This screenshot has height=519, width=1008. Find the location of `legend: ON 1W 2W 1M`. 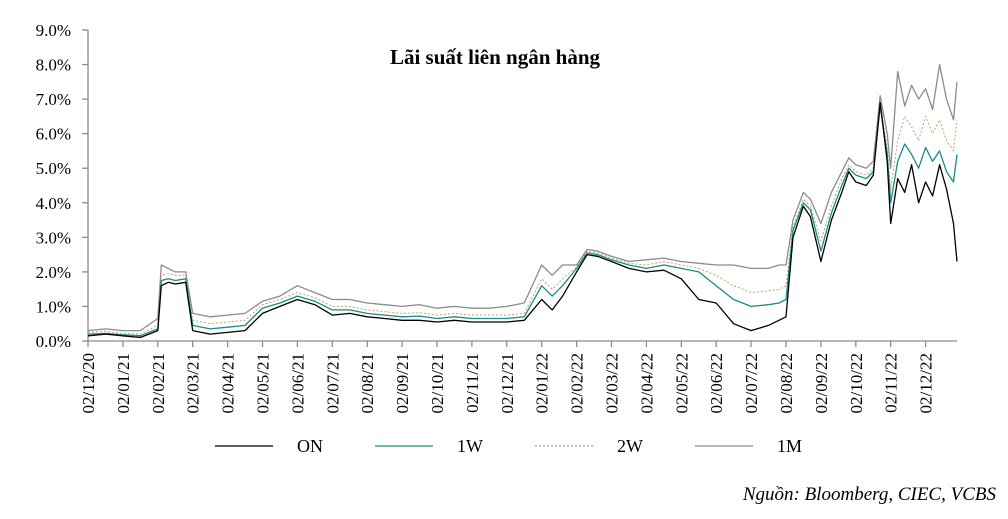

legend: ON 1W 2W 1M is located at coordinates (508, 446).